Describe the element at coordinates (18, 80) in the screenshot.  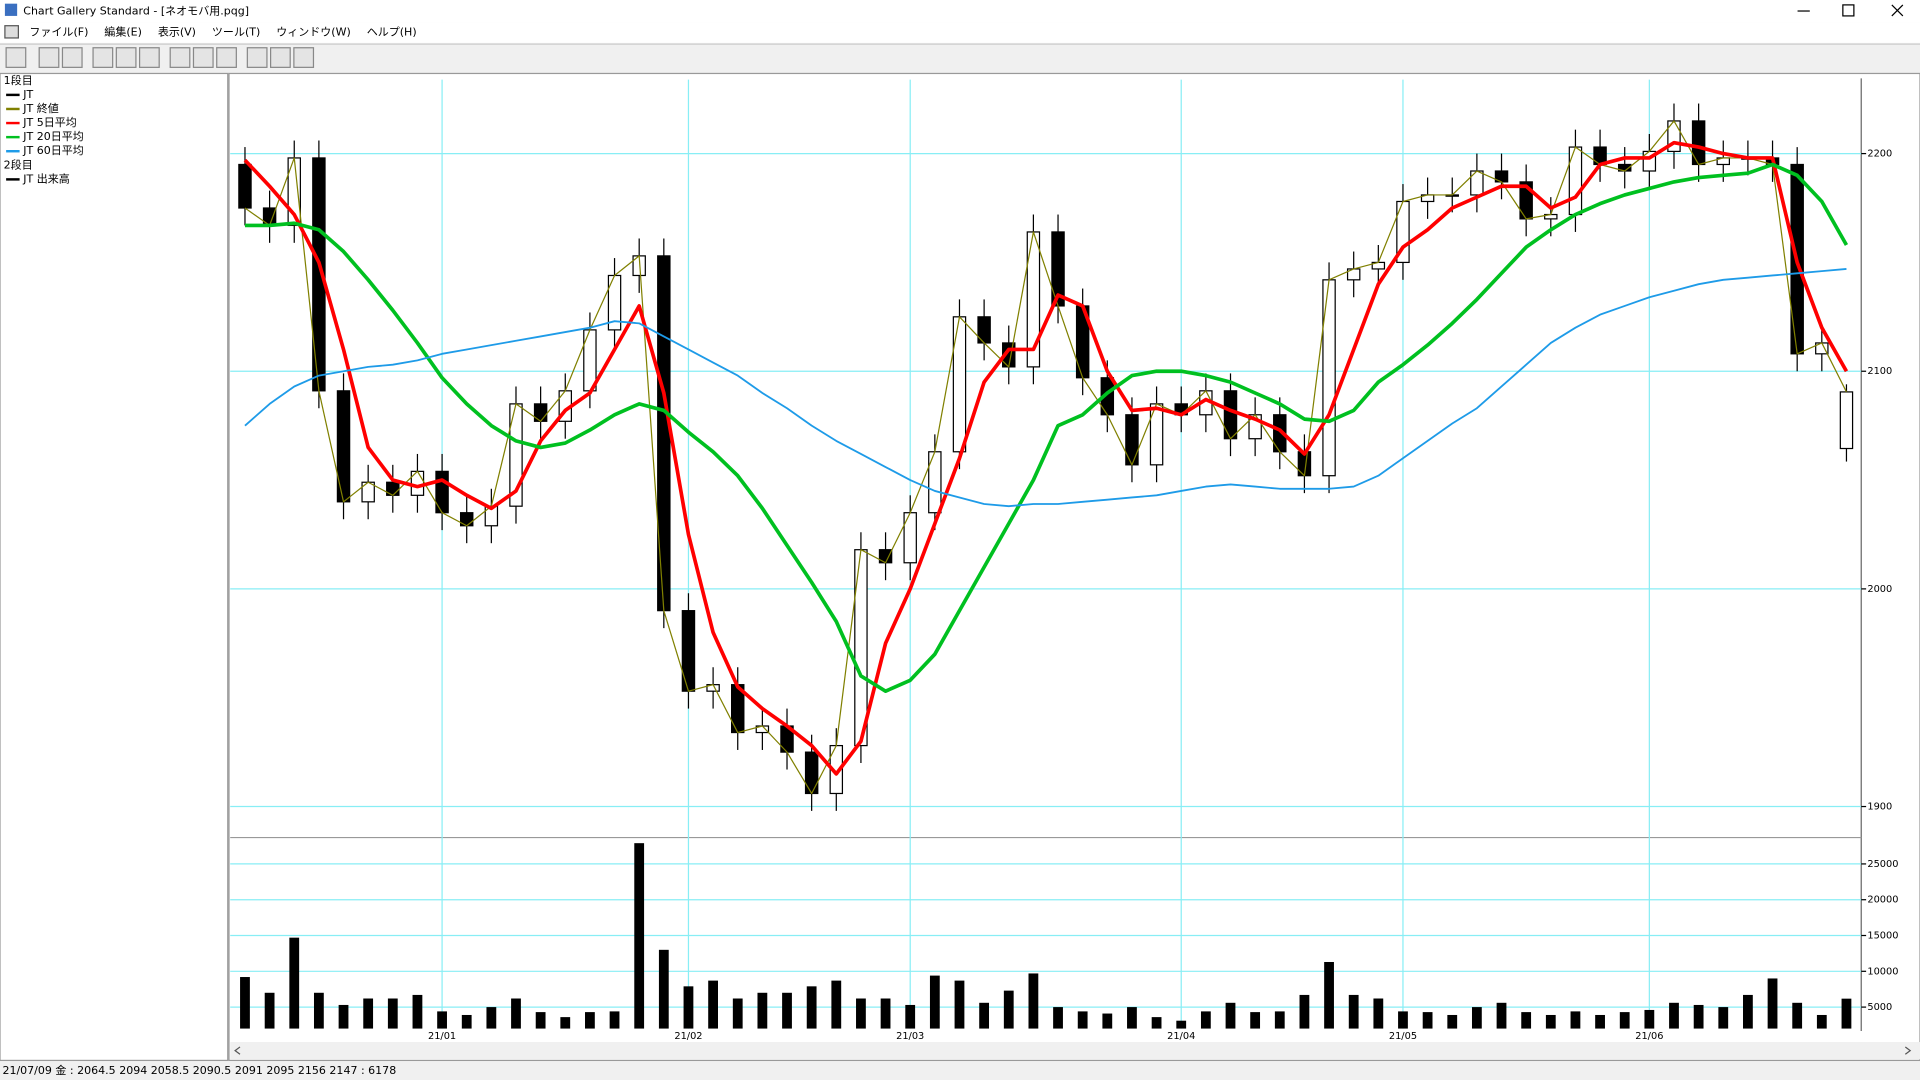
I see `pane-label: 1段目` at that location.